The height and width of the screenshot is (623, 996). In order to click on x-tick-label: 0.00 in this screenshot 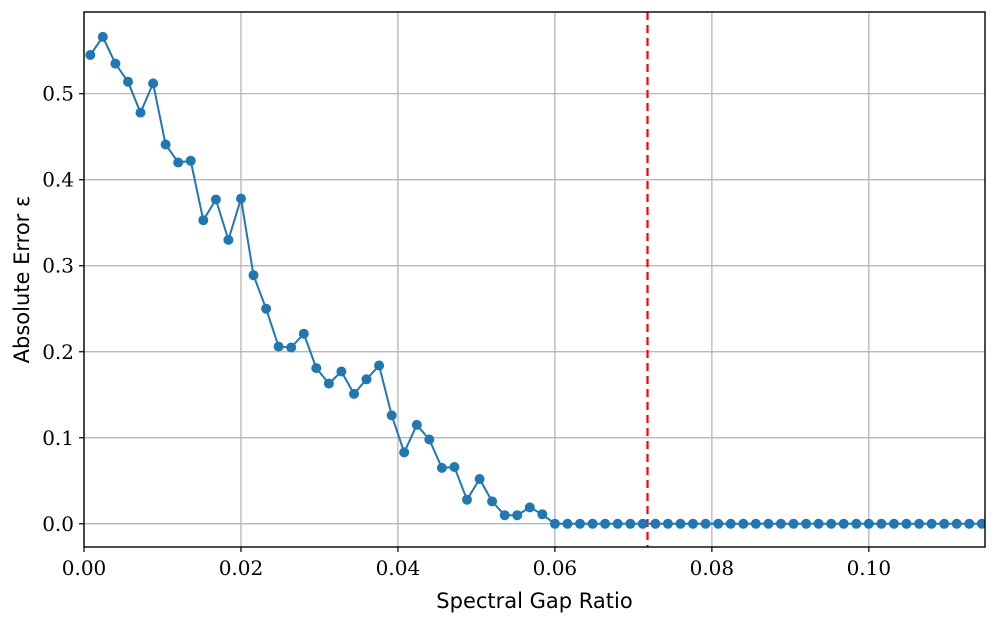, I will do `click(84, 568)`.